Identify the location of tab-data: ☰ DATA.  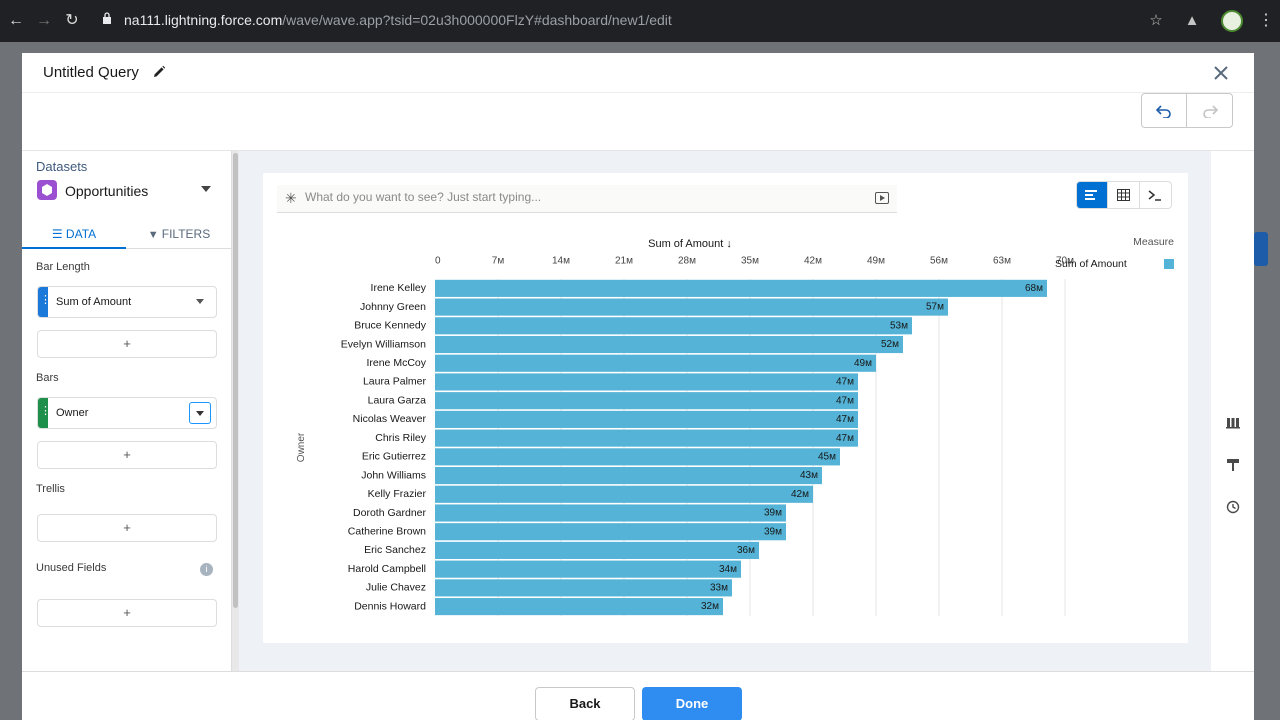
(74, 234).